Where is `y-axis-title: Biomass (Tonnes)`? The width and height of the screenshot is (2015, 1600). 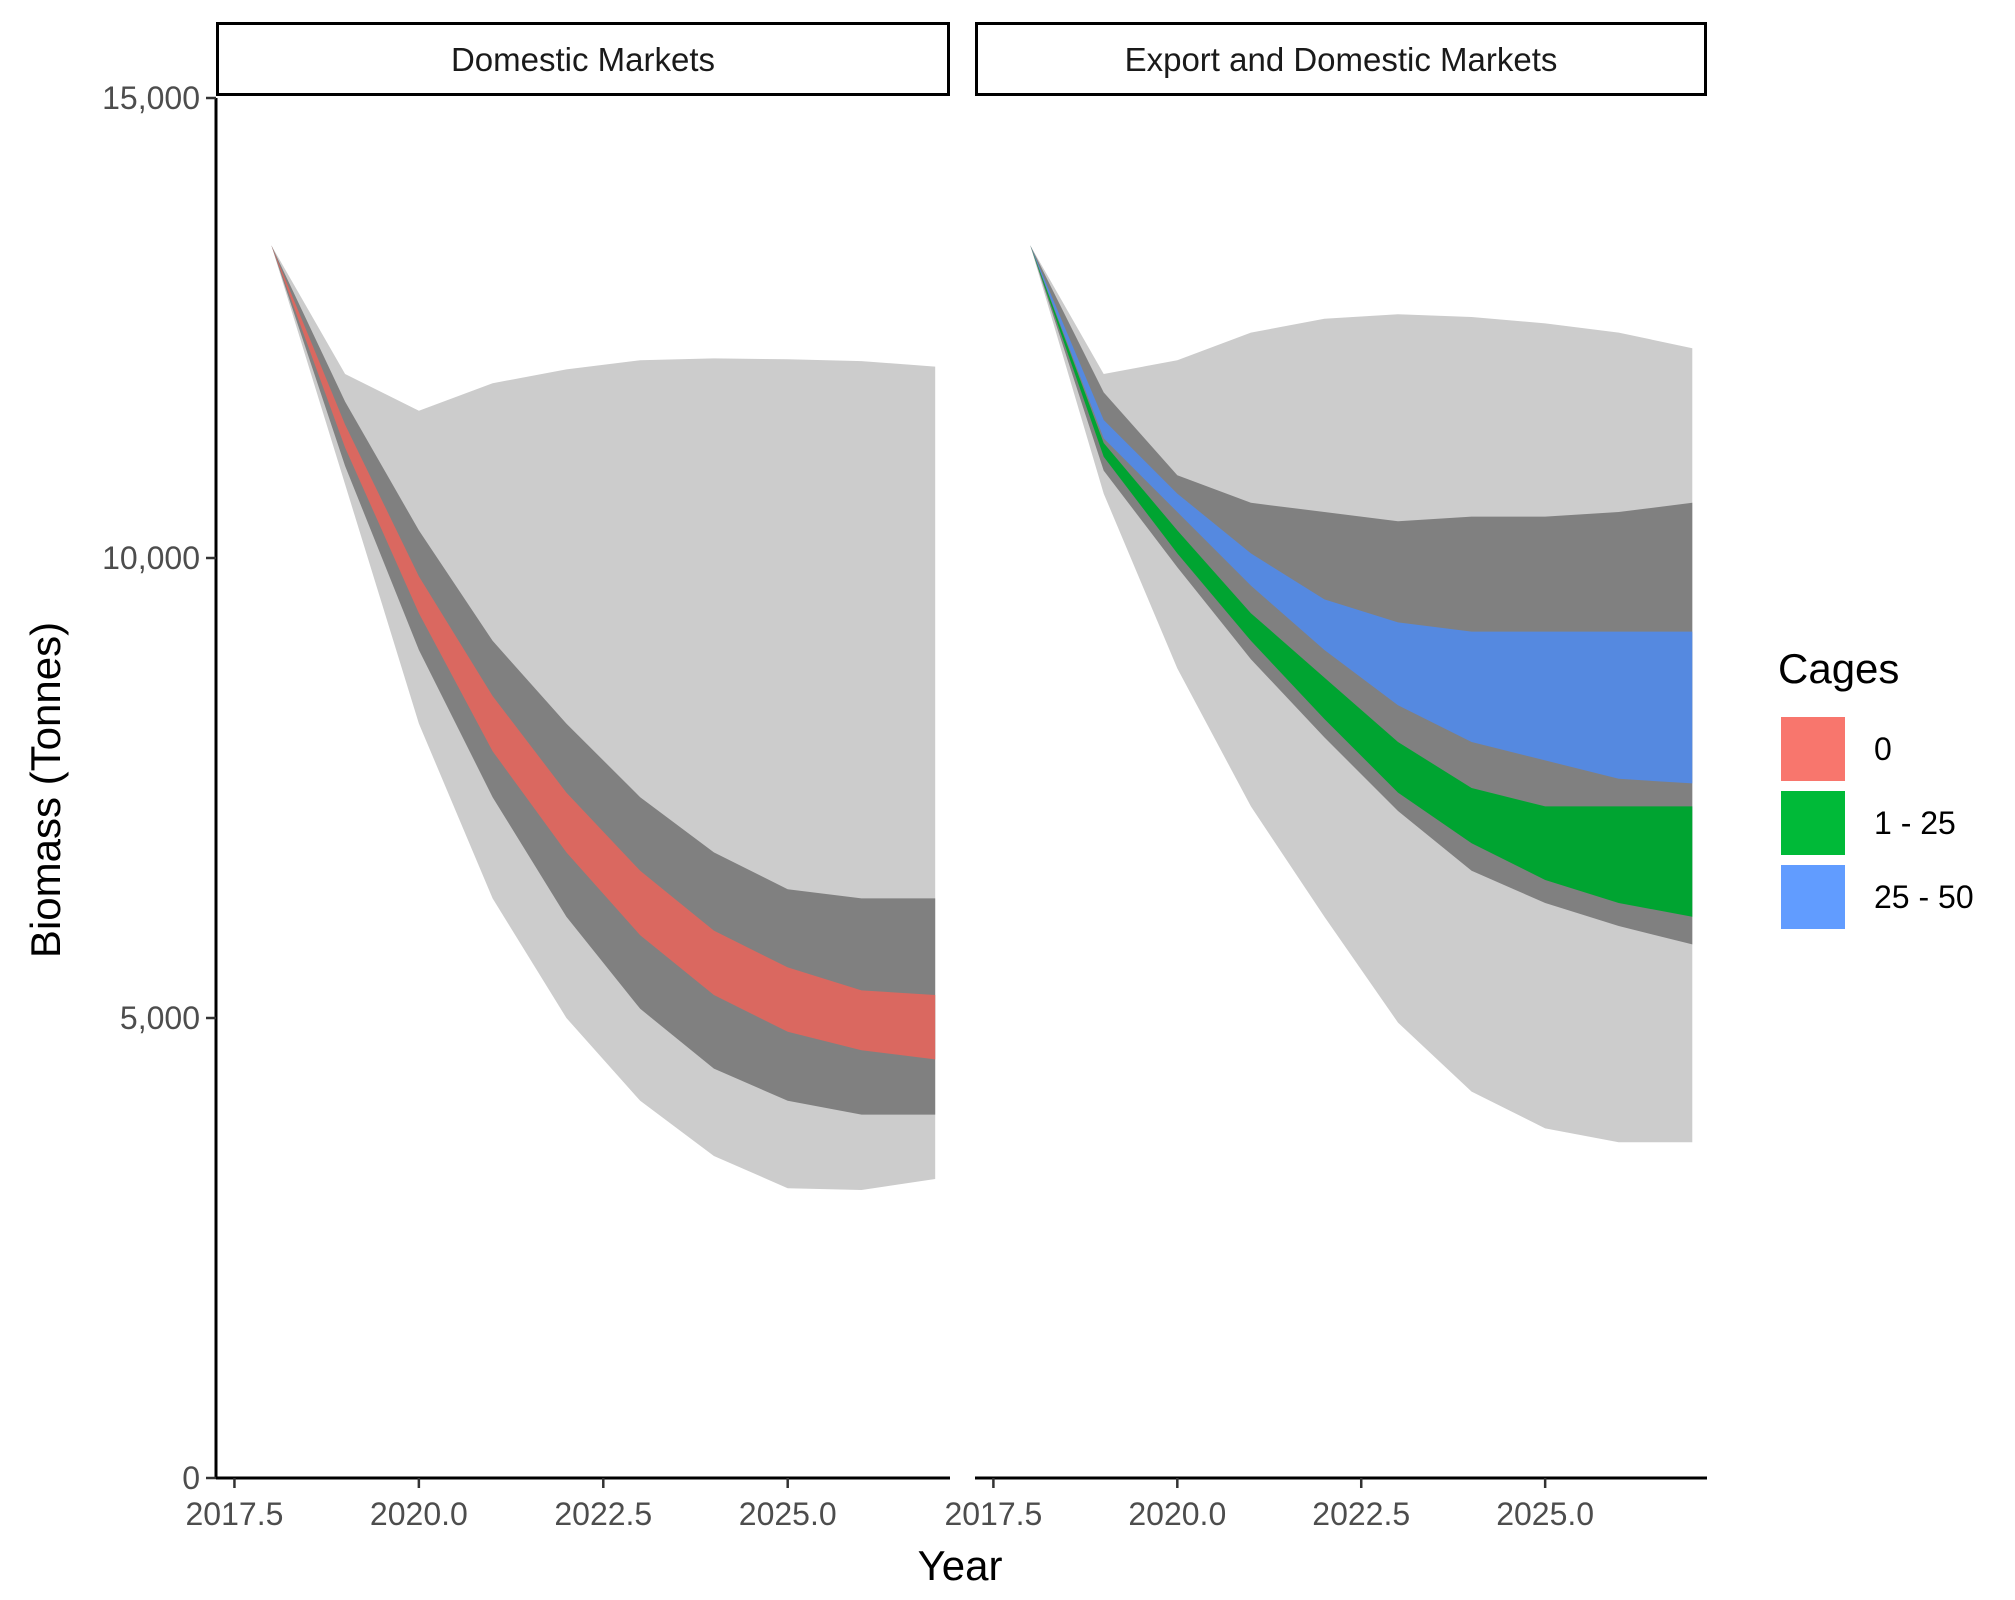
y-axis-title: Biomass (Tonnes) is located at coordinates (45, 790).